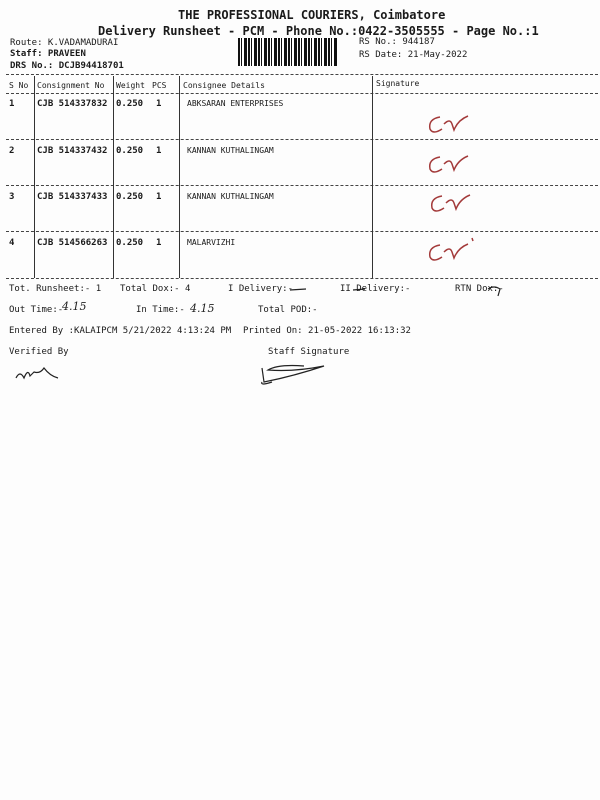 This screenshot has width=600, height=800. I want to click on col-sno: S No, so click(19, 85).